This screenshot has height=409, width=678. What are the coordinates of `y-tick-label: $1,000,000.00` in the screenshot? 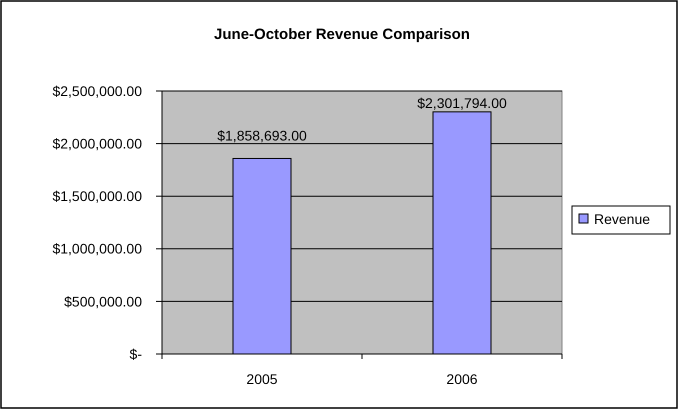 It's located at (97, 248).